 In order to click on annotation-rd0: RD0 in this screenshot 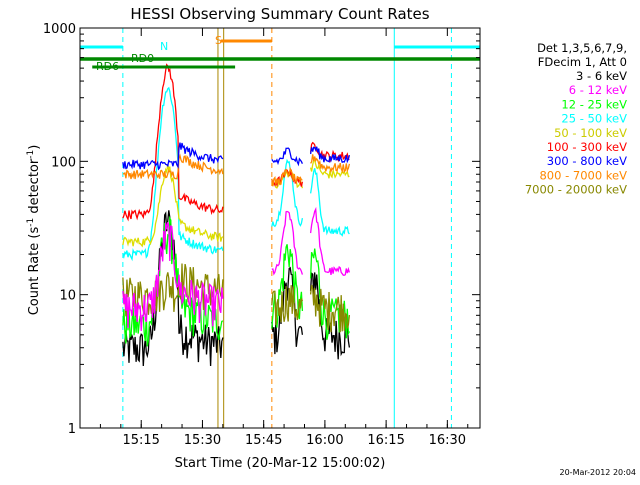, I will do `click(142, 58)`.